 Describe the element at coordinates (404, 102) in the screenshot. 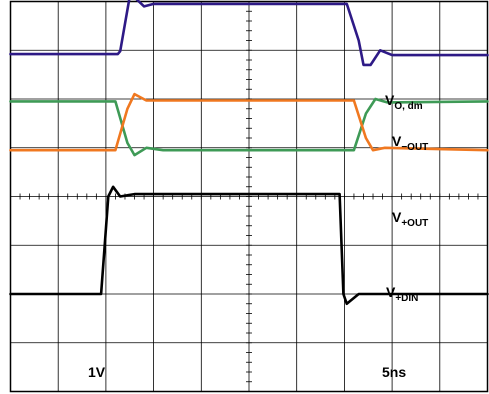

I see `label-vo-dm: VO, dm` at that location.